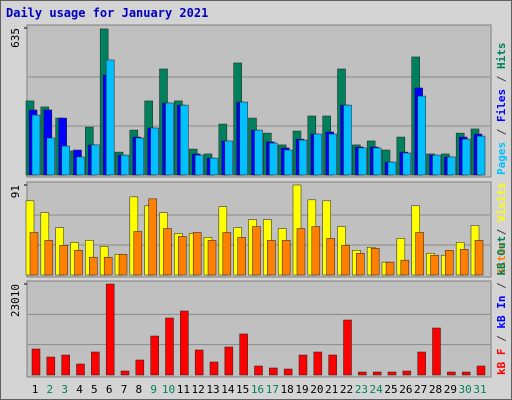 This screenshot has width=512, height=400. I want to click on x-tick-label: 26, so click(405, 389).